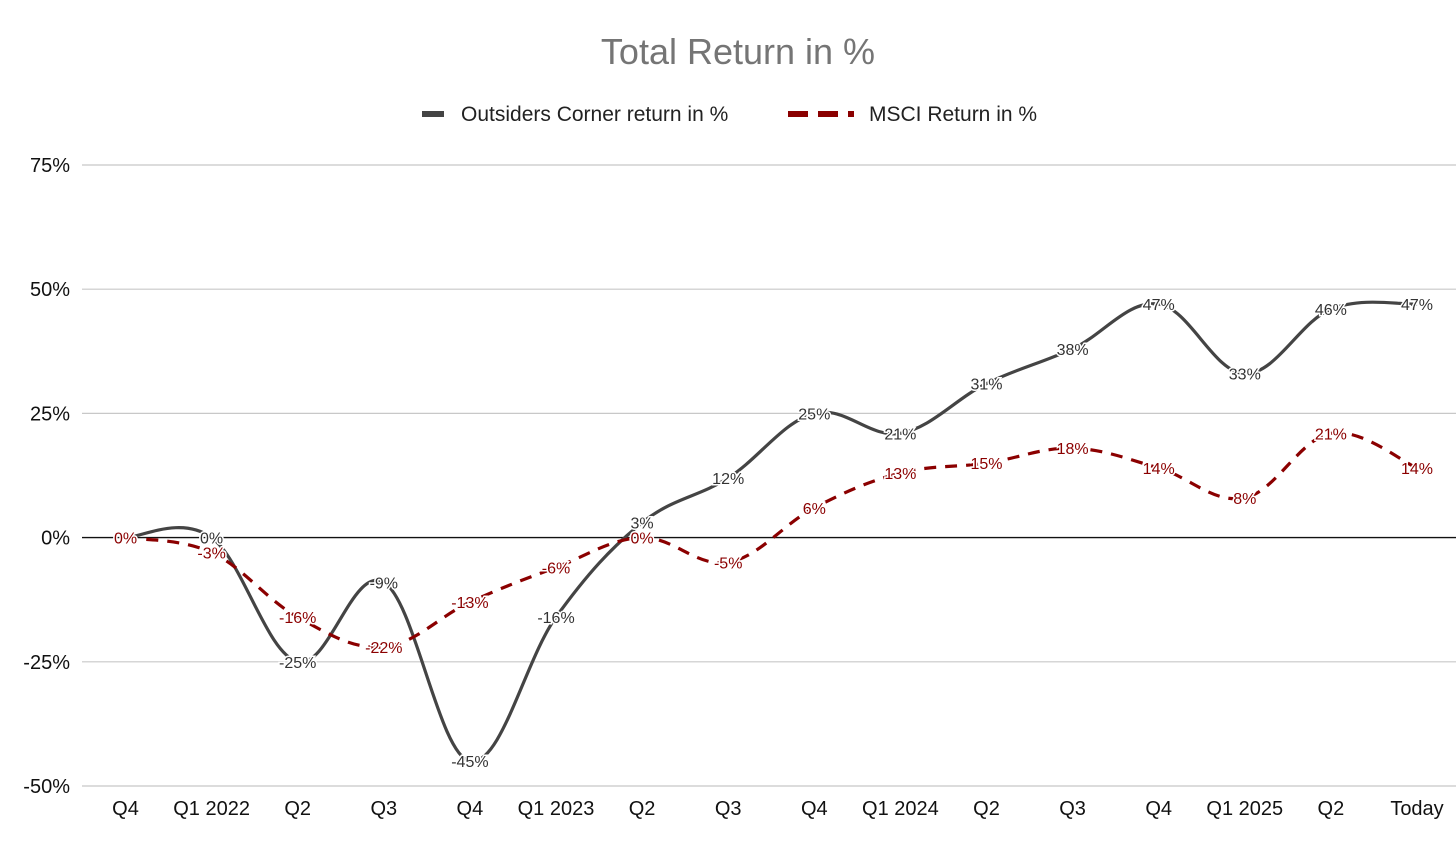 The image size is (1456, 847). What do you see at coordinates (556, 568) in the screenshot?
I see `data-label-msci: -6%` at bounding box center [556, 568].